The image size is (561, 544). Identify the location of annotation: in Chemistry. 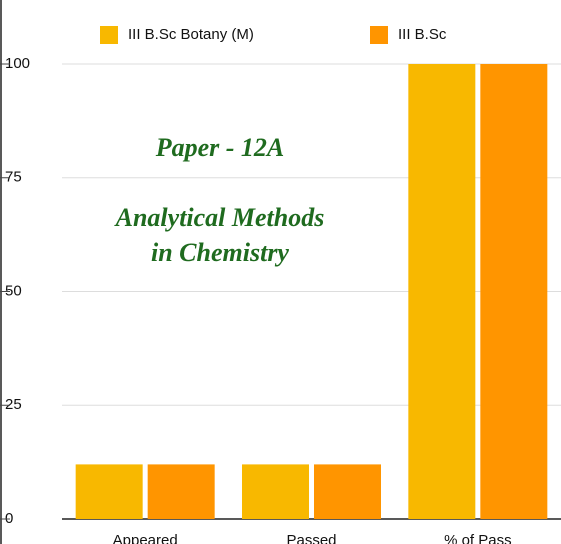
(220, 252).